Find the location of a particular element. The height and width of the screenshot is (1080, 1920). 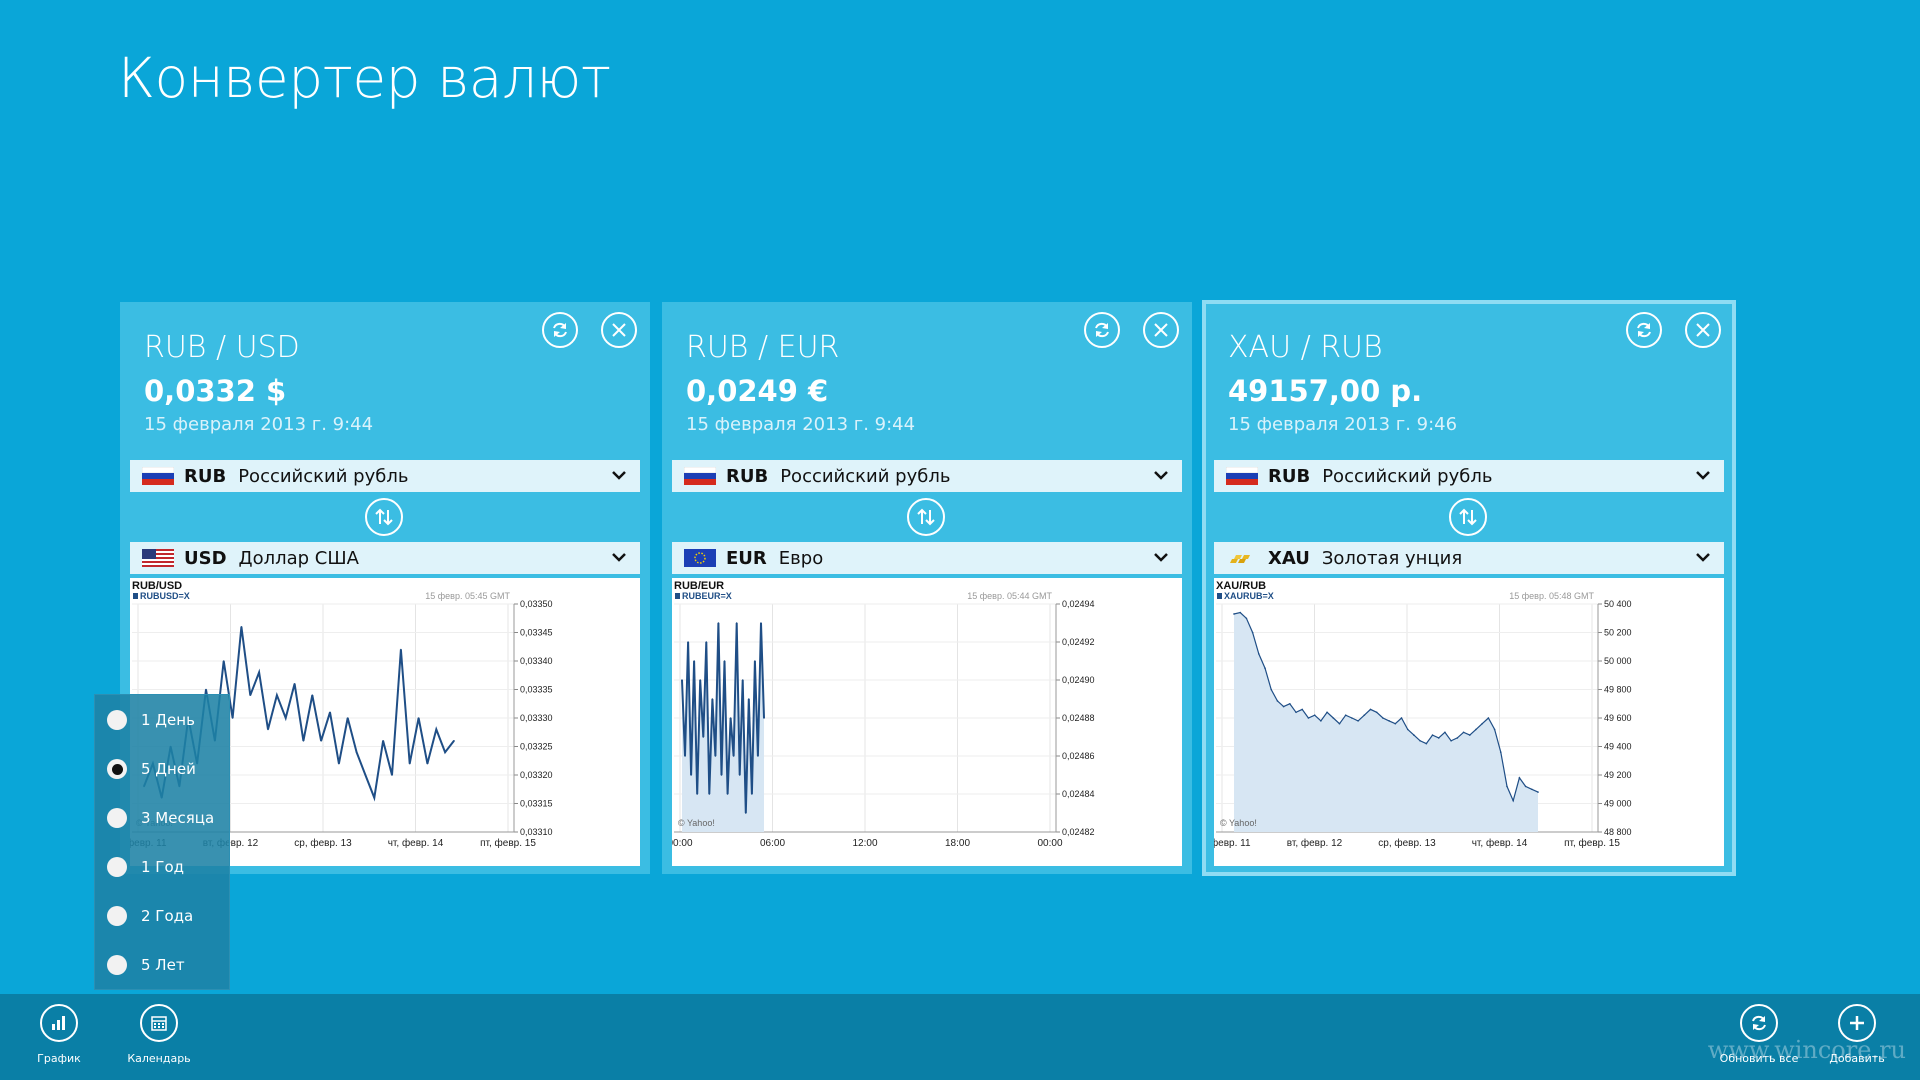

x-tick-label: пт, февр. 15 is located at coordinates (1592, 843).